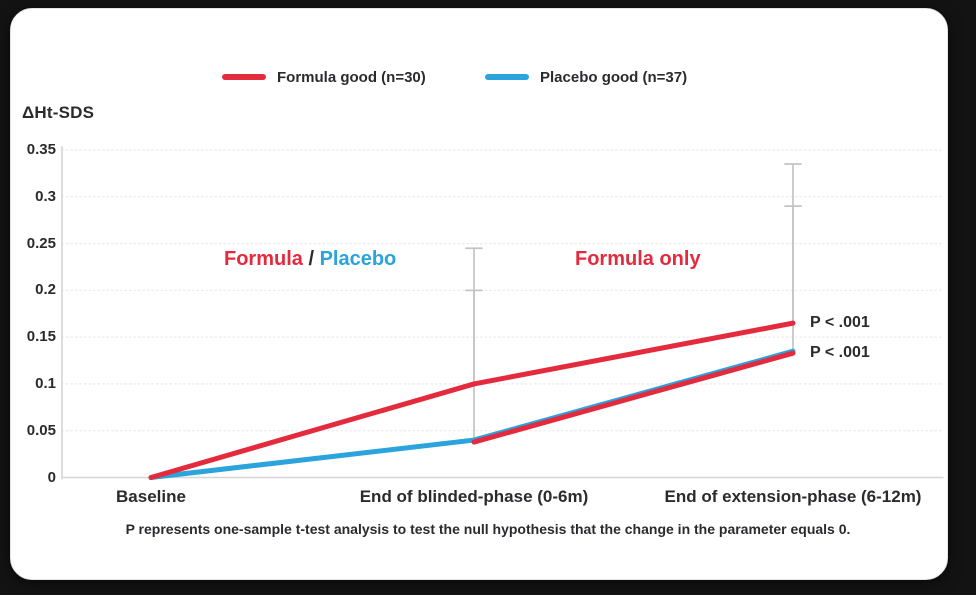  Describe the element at coordinates (263, 259) in the screenshot. I see `annotation-formula-word: Formula` at that location.